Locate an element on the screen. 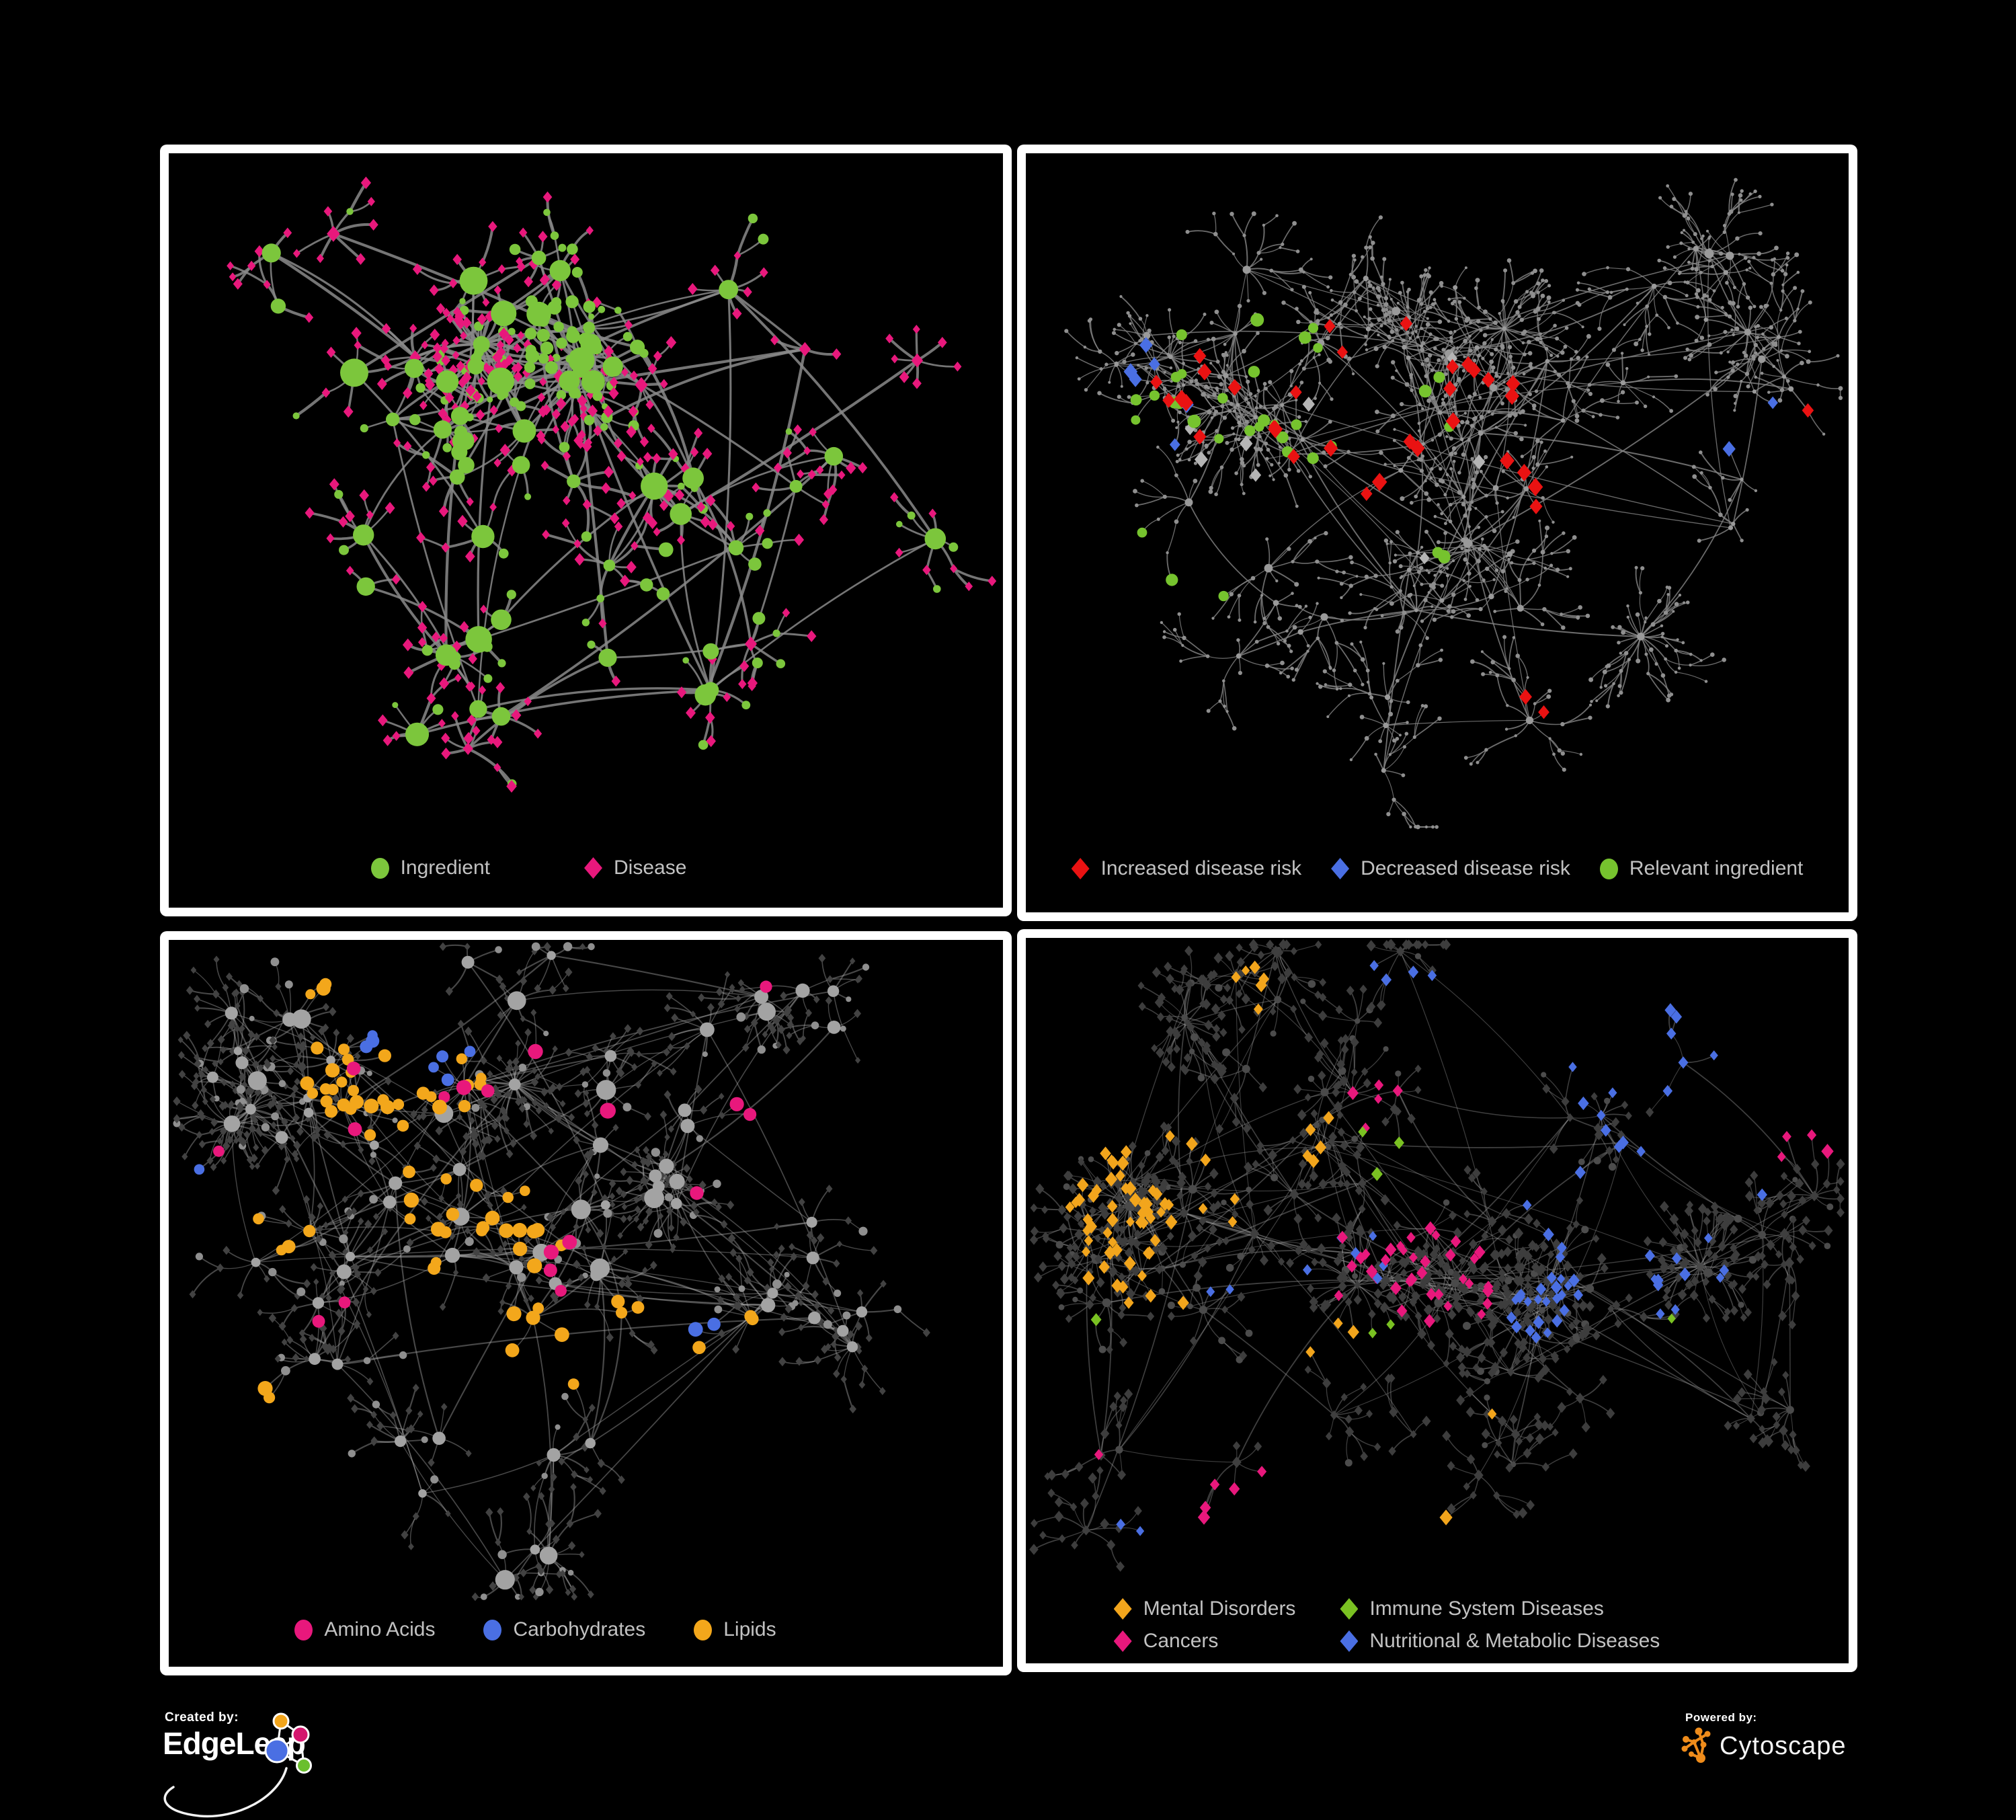 This screenshot has width=2016, height=1820. legend-entry: Increased disease risk is located at coordinates (1186, 868).